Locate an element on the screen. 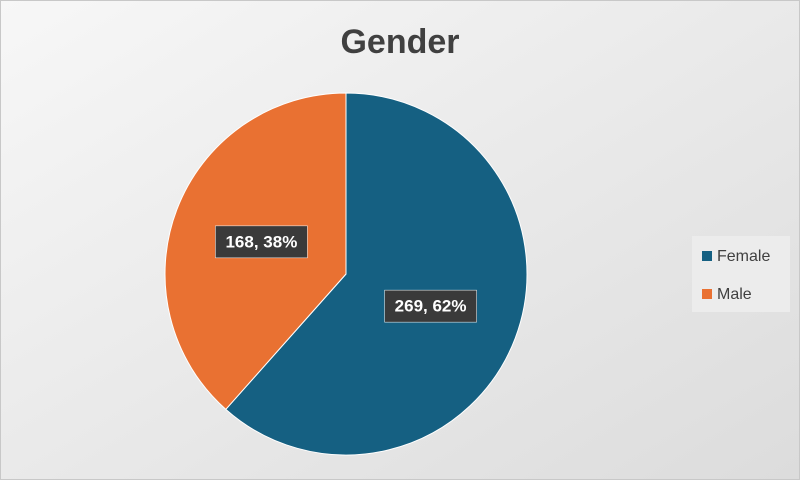  legend-label: Male is located at coordinates (734, 294).